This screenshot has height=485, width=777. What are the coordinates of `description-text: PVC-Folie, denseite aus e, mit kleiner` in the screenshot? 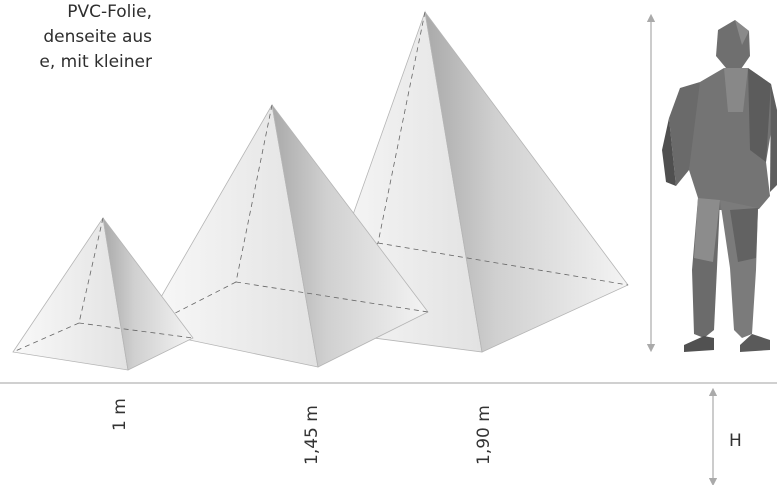 It's located at (76, 37).